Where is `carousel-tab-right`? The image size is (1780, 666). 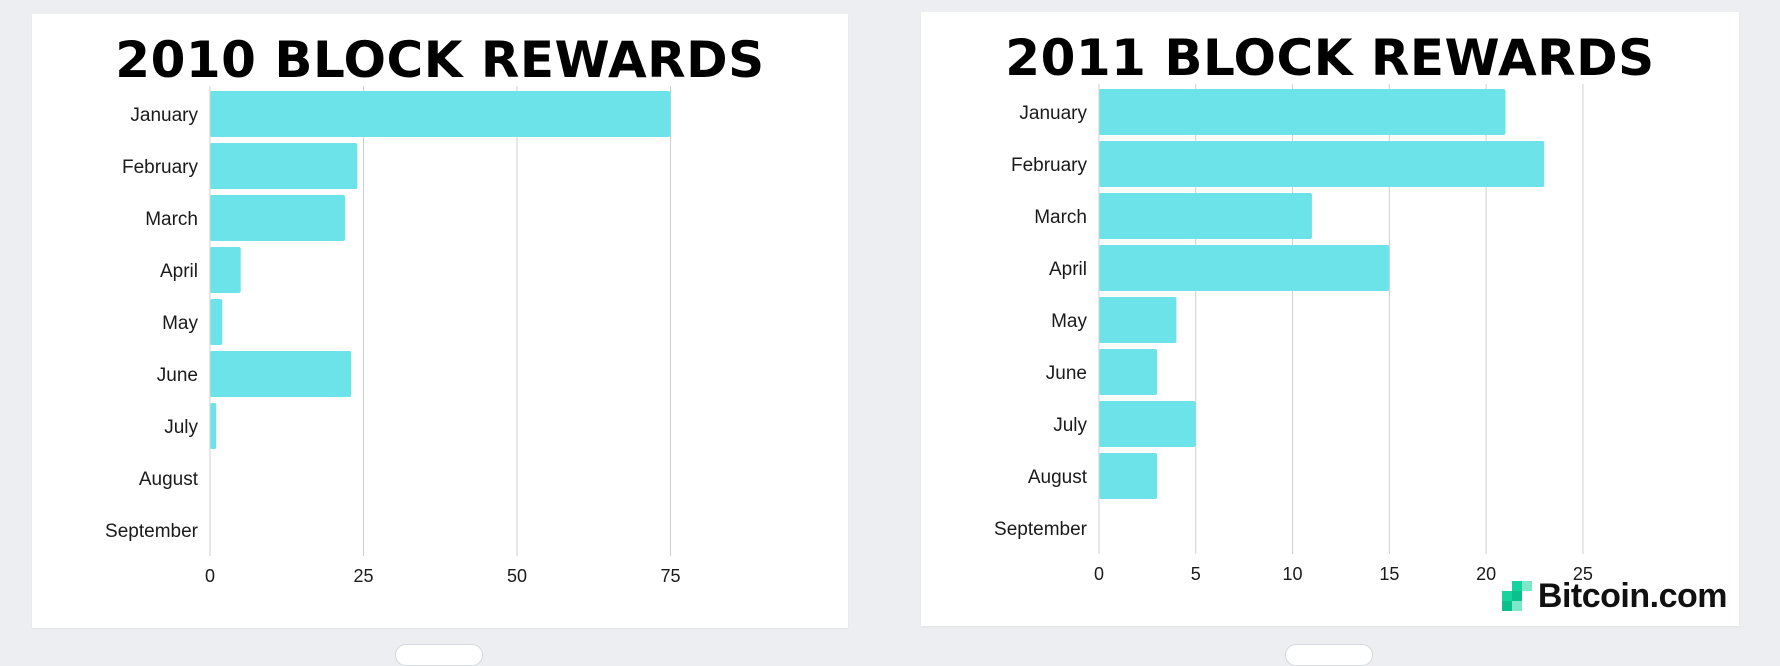
carousel-tab-right is located at coordinates (1329, 655).